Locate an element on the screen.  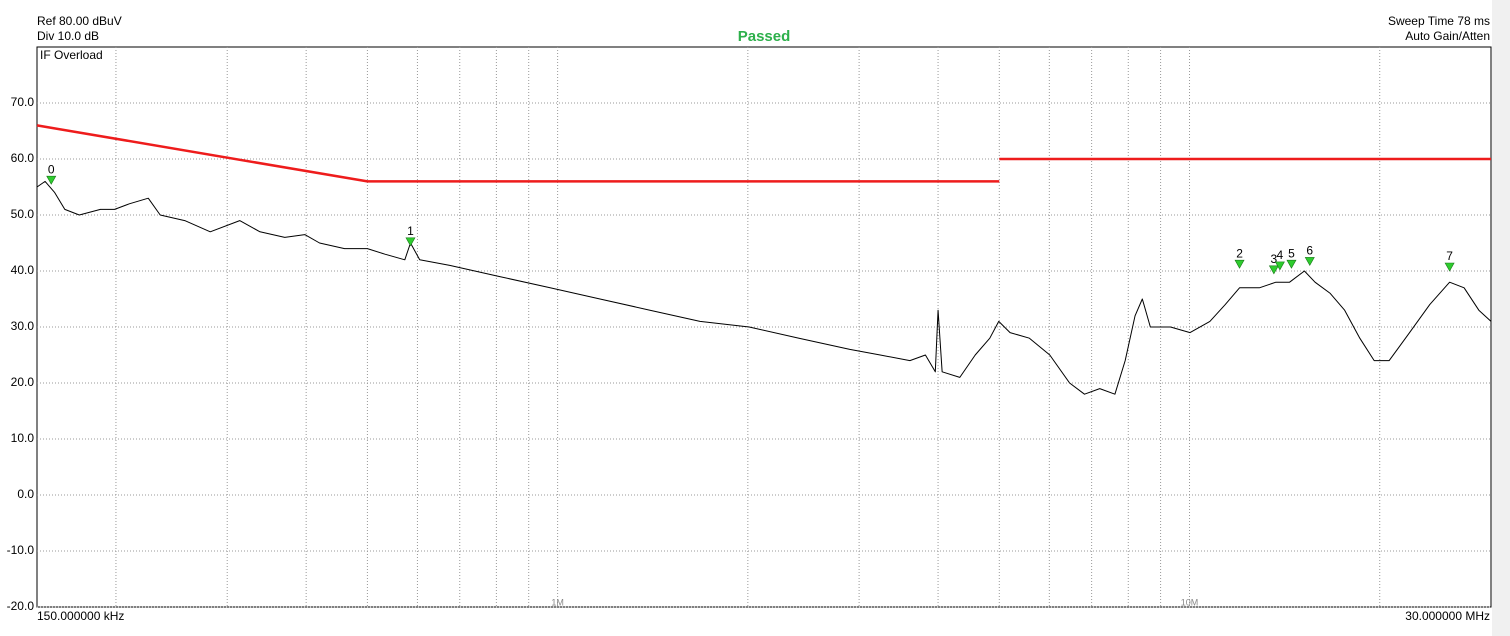
overload: IF Overload is located at coordinates (71, 55).